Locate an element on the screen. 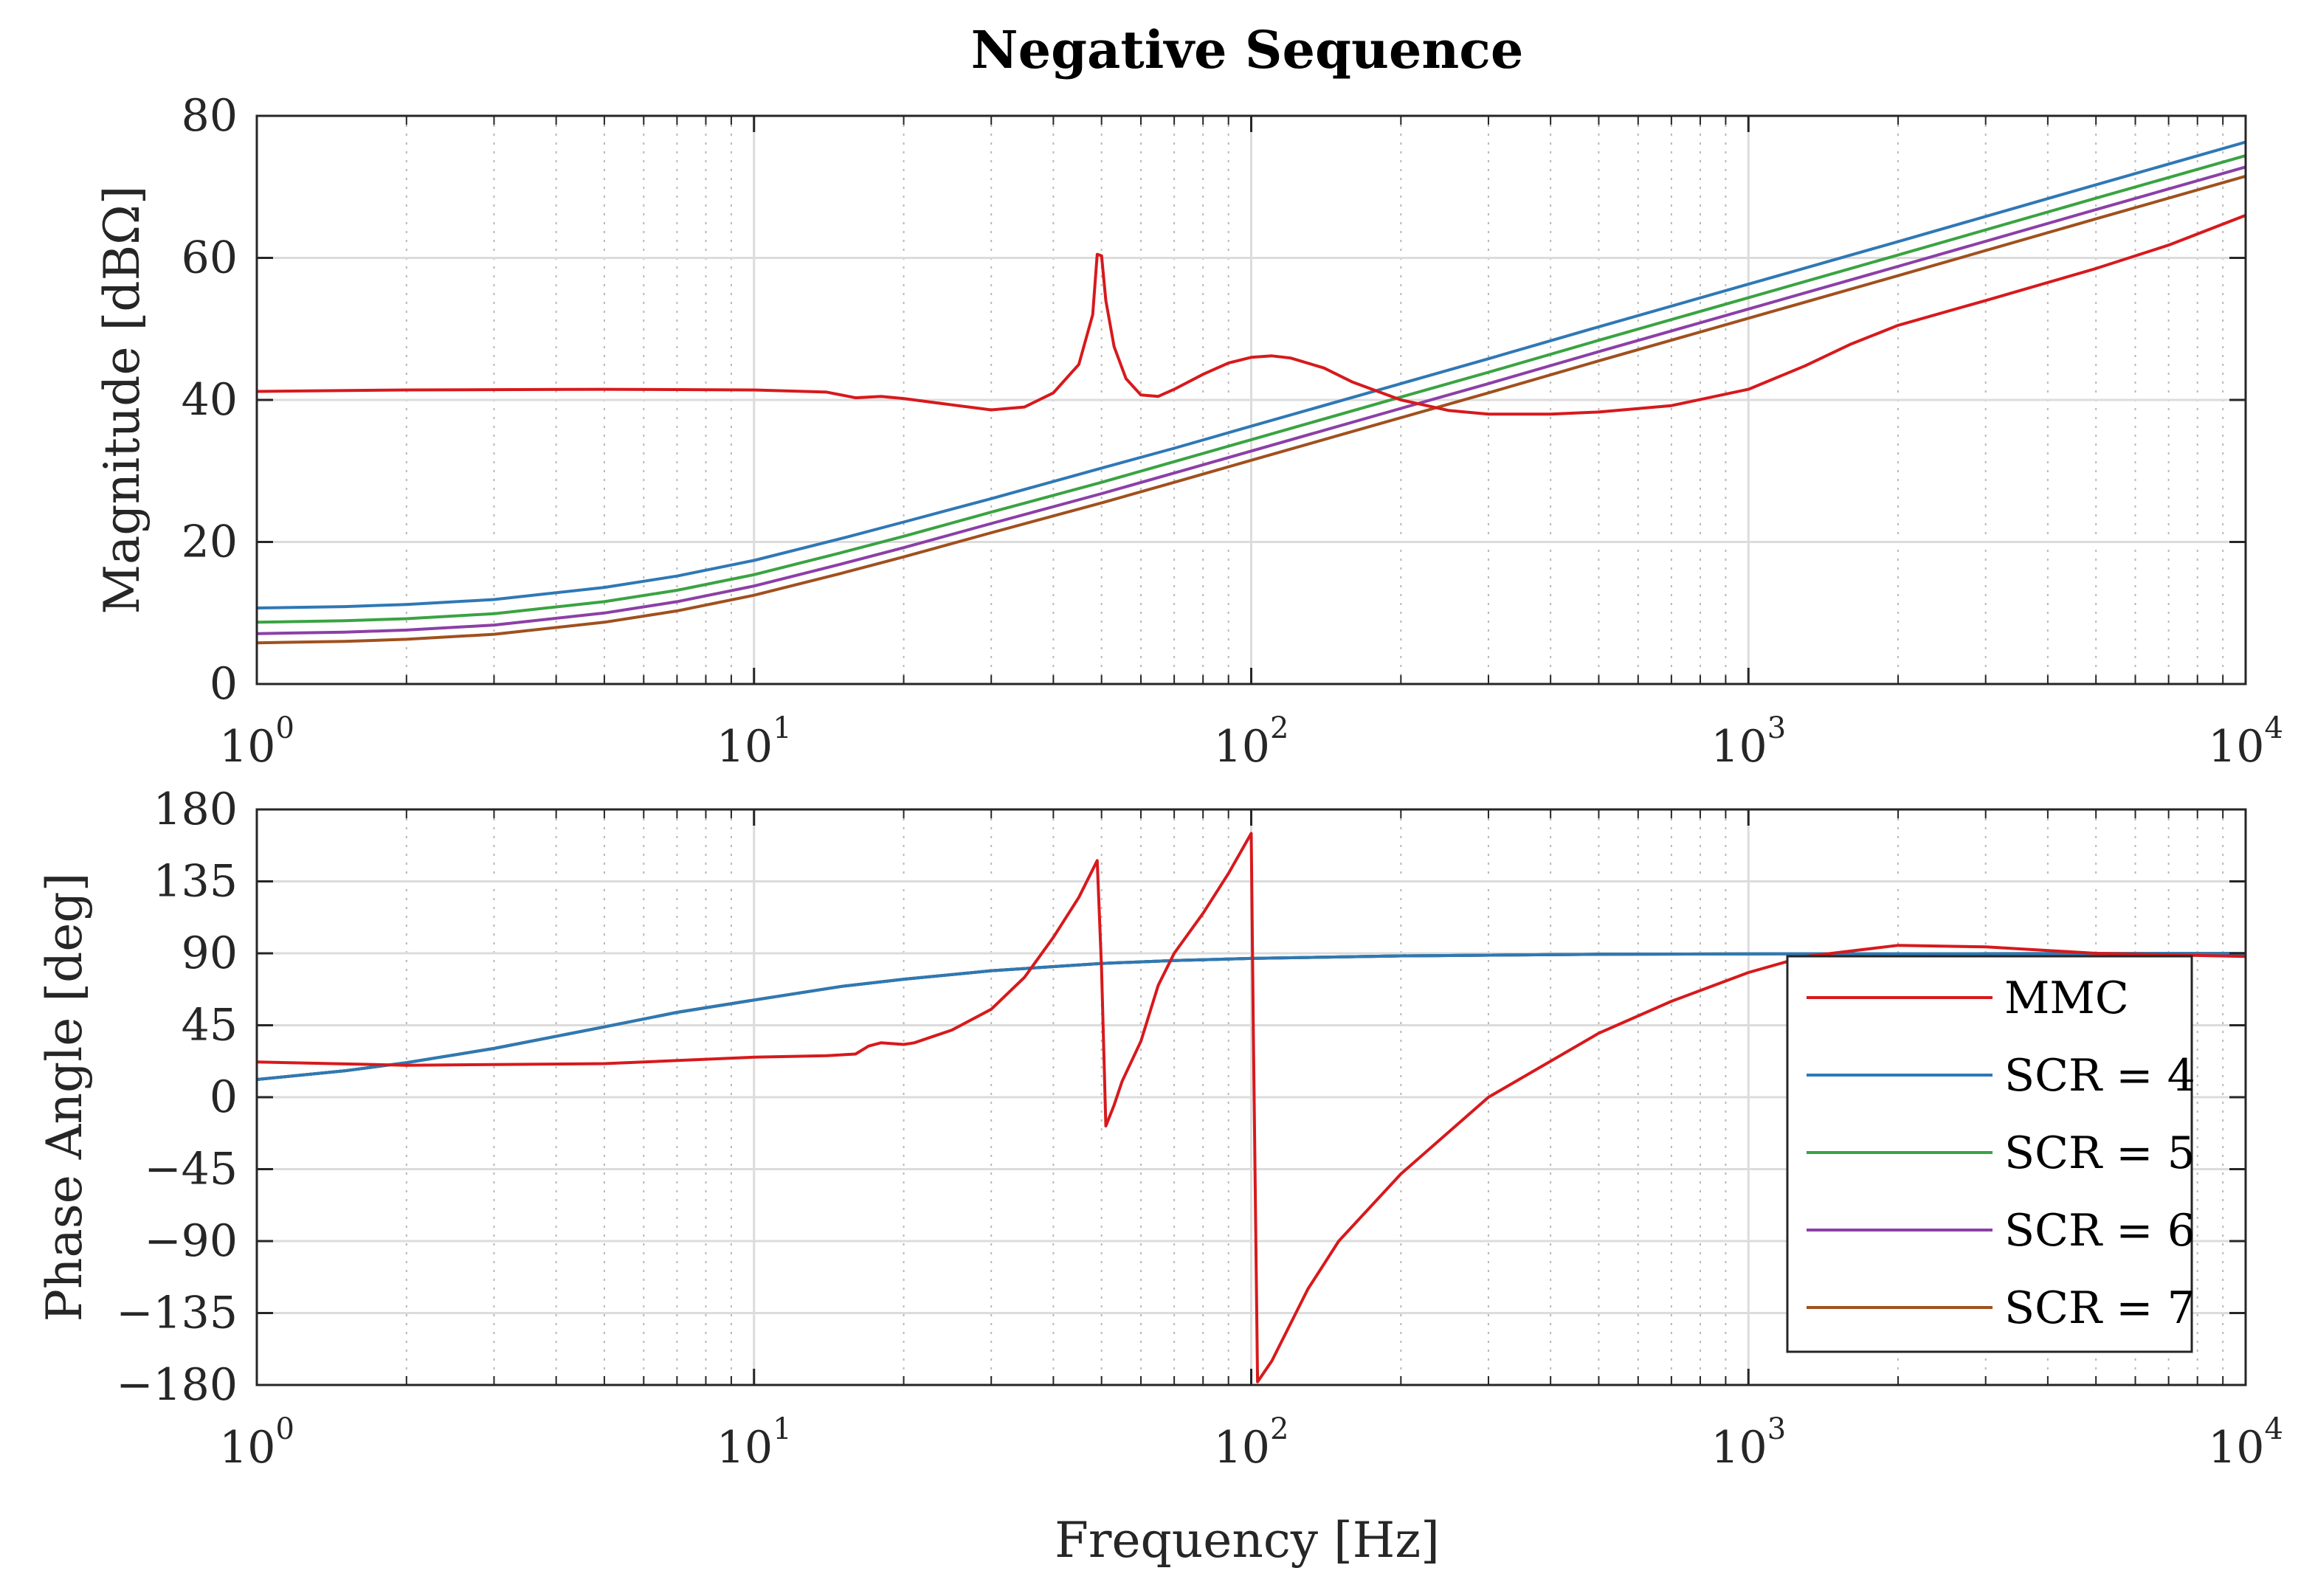 Image resolution: width=2315 pixels, height=1596 pixels. phase-x-tick-label: 10³ is located at coordinates (1748, 1443).